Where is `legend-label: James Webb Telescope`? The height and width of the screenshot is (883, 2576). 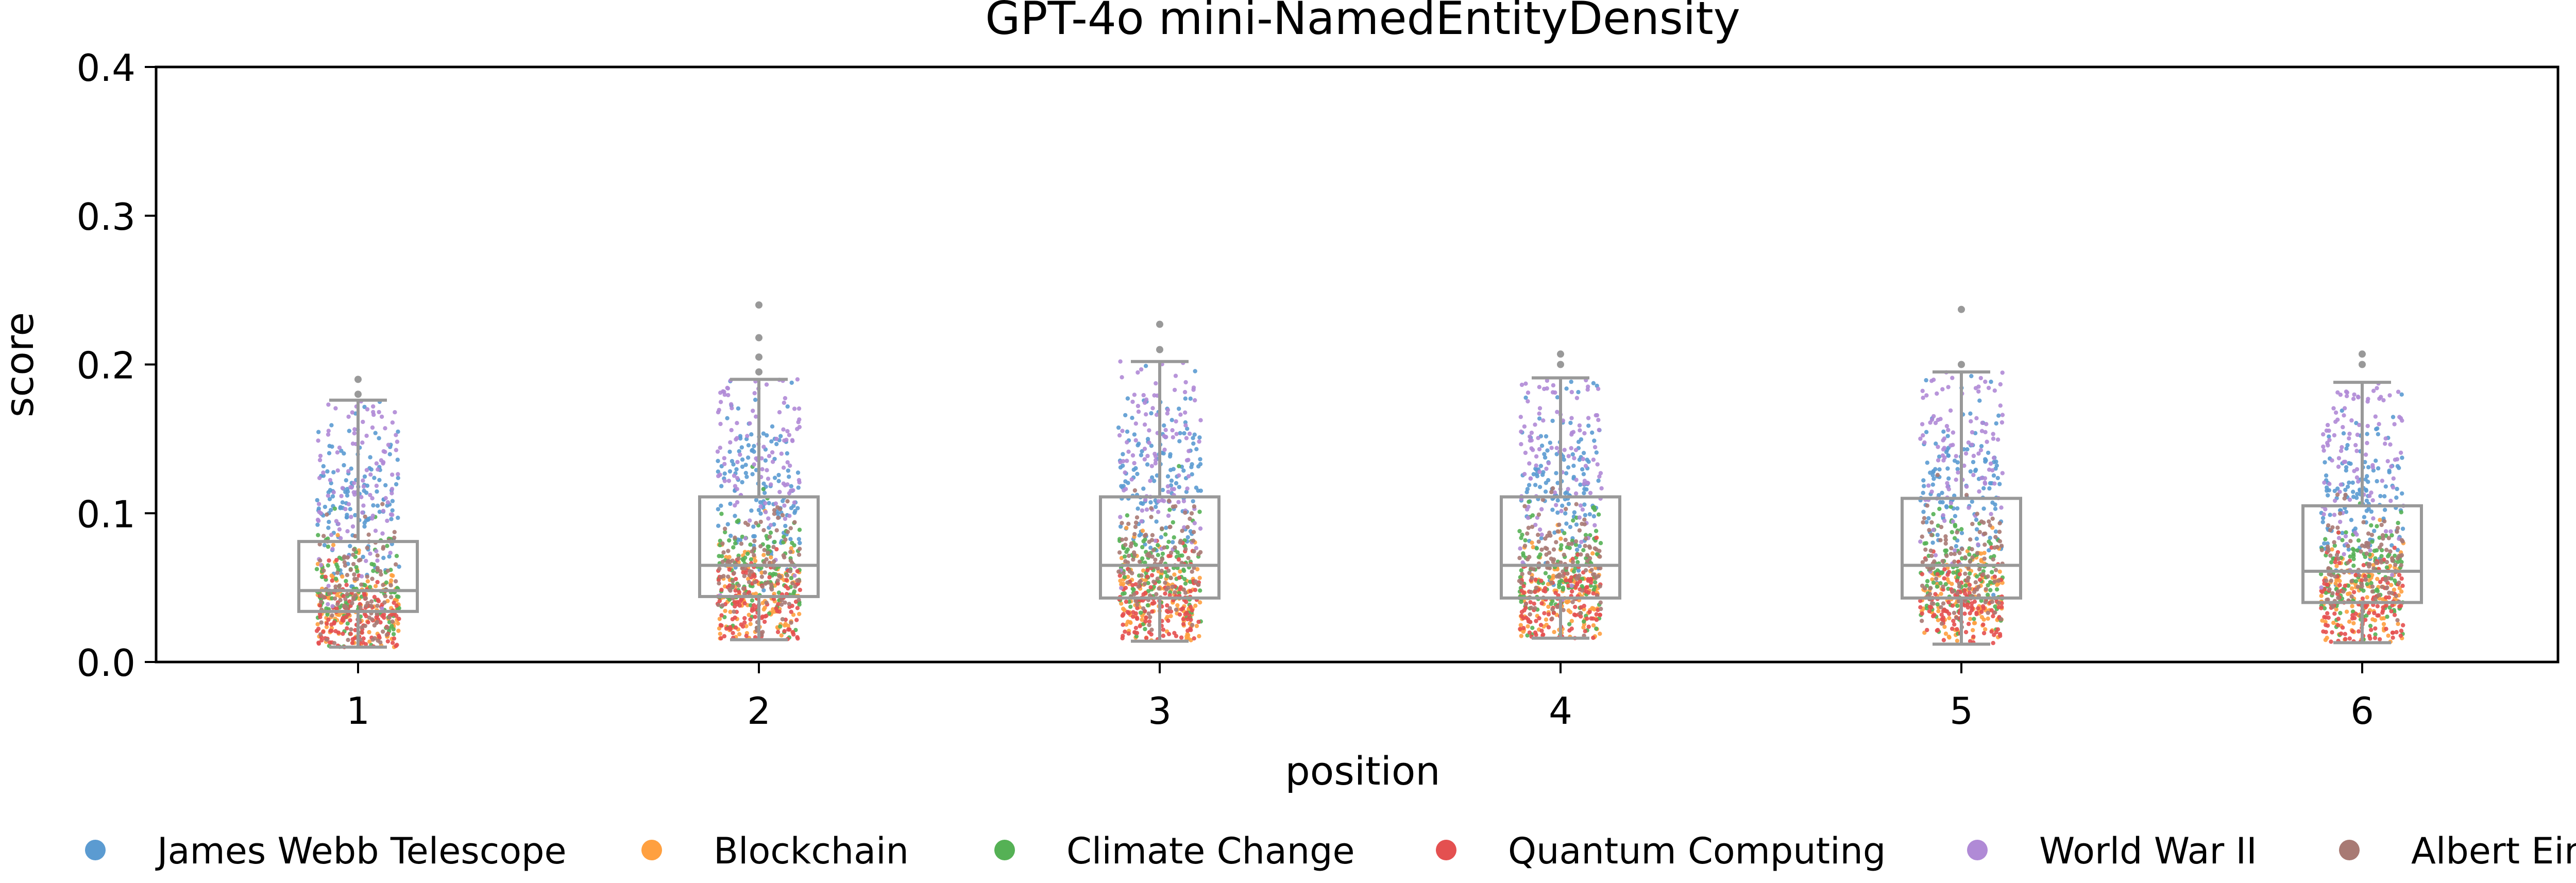
legend-label: James Webb Telescope is located at coordinates (361, 851).